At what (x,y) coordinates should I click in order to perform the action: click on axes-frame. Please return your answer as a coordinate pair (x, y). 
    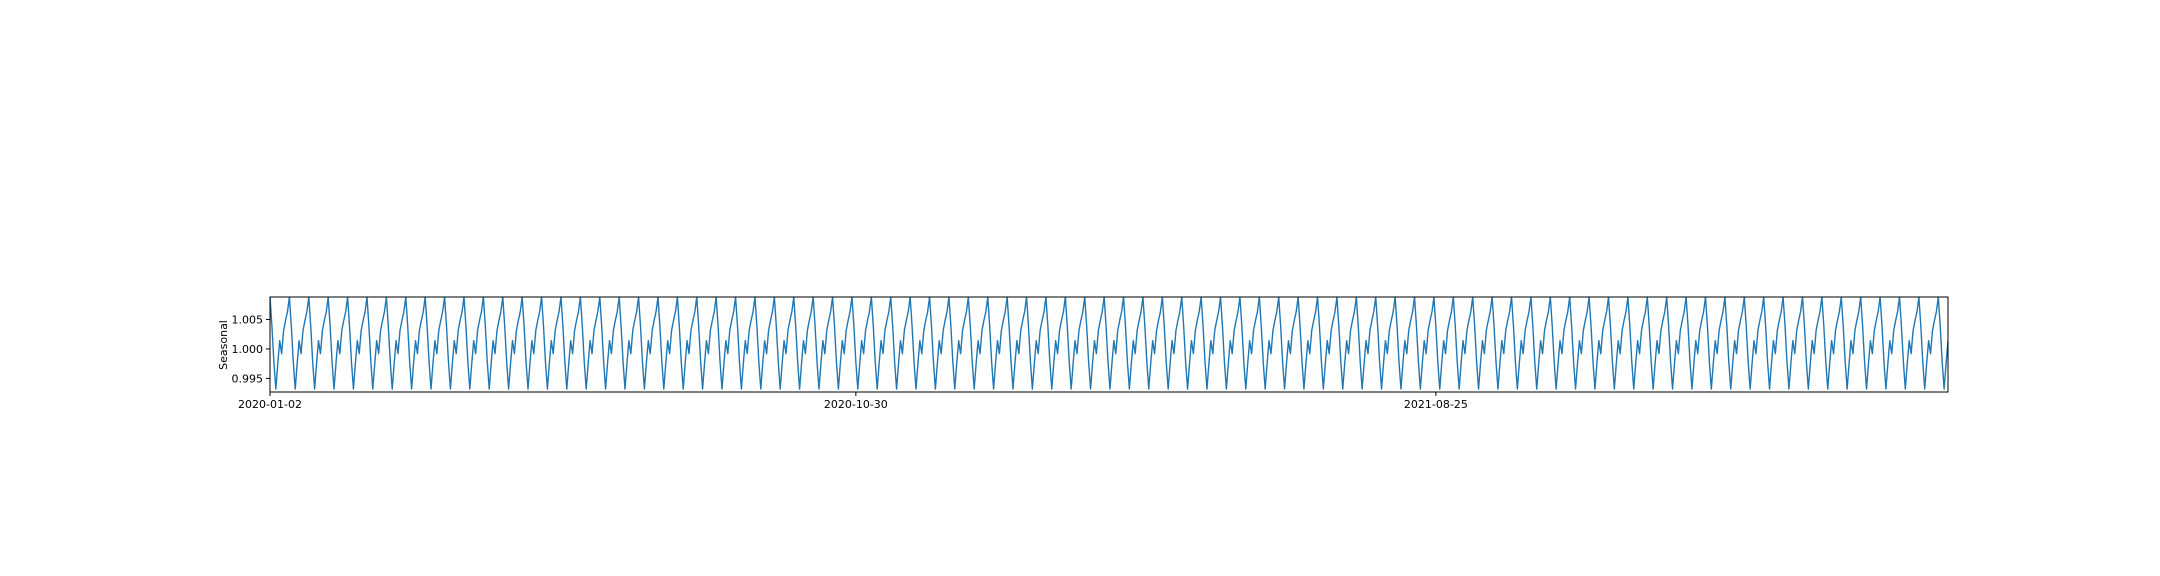
    Looking at the image, I should click on (1109, 344).